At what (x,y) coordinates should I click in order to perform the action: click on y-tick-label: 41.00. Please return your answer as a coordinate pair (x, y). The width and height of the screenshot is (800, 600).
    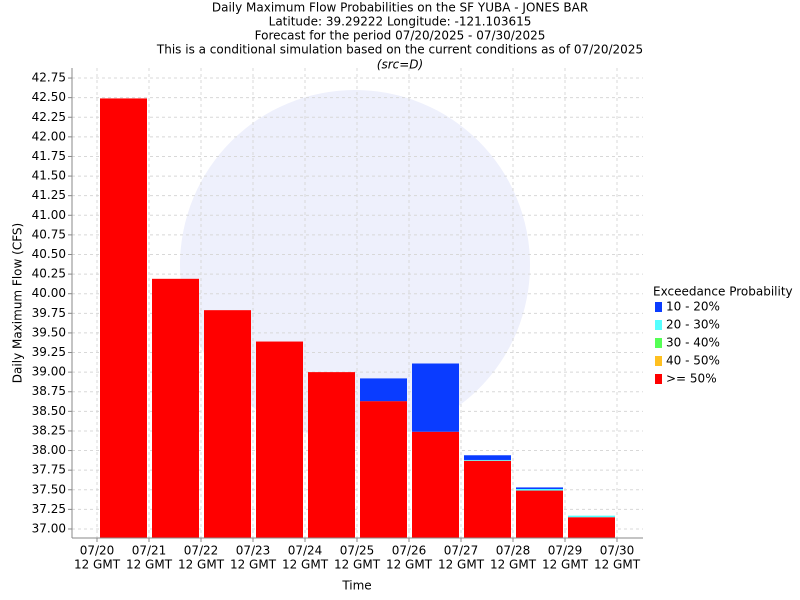
    Looking at the image, I should click on (49, 215).